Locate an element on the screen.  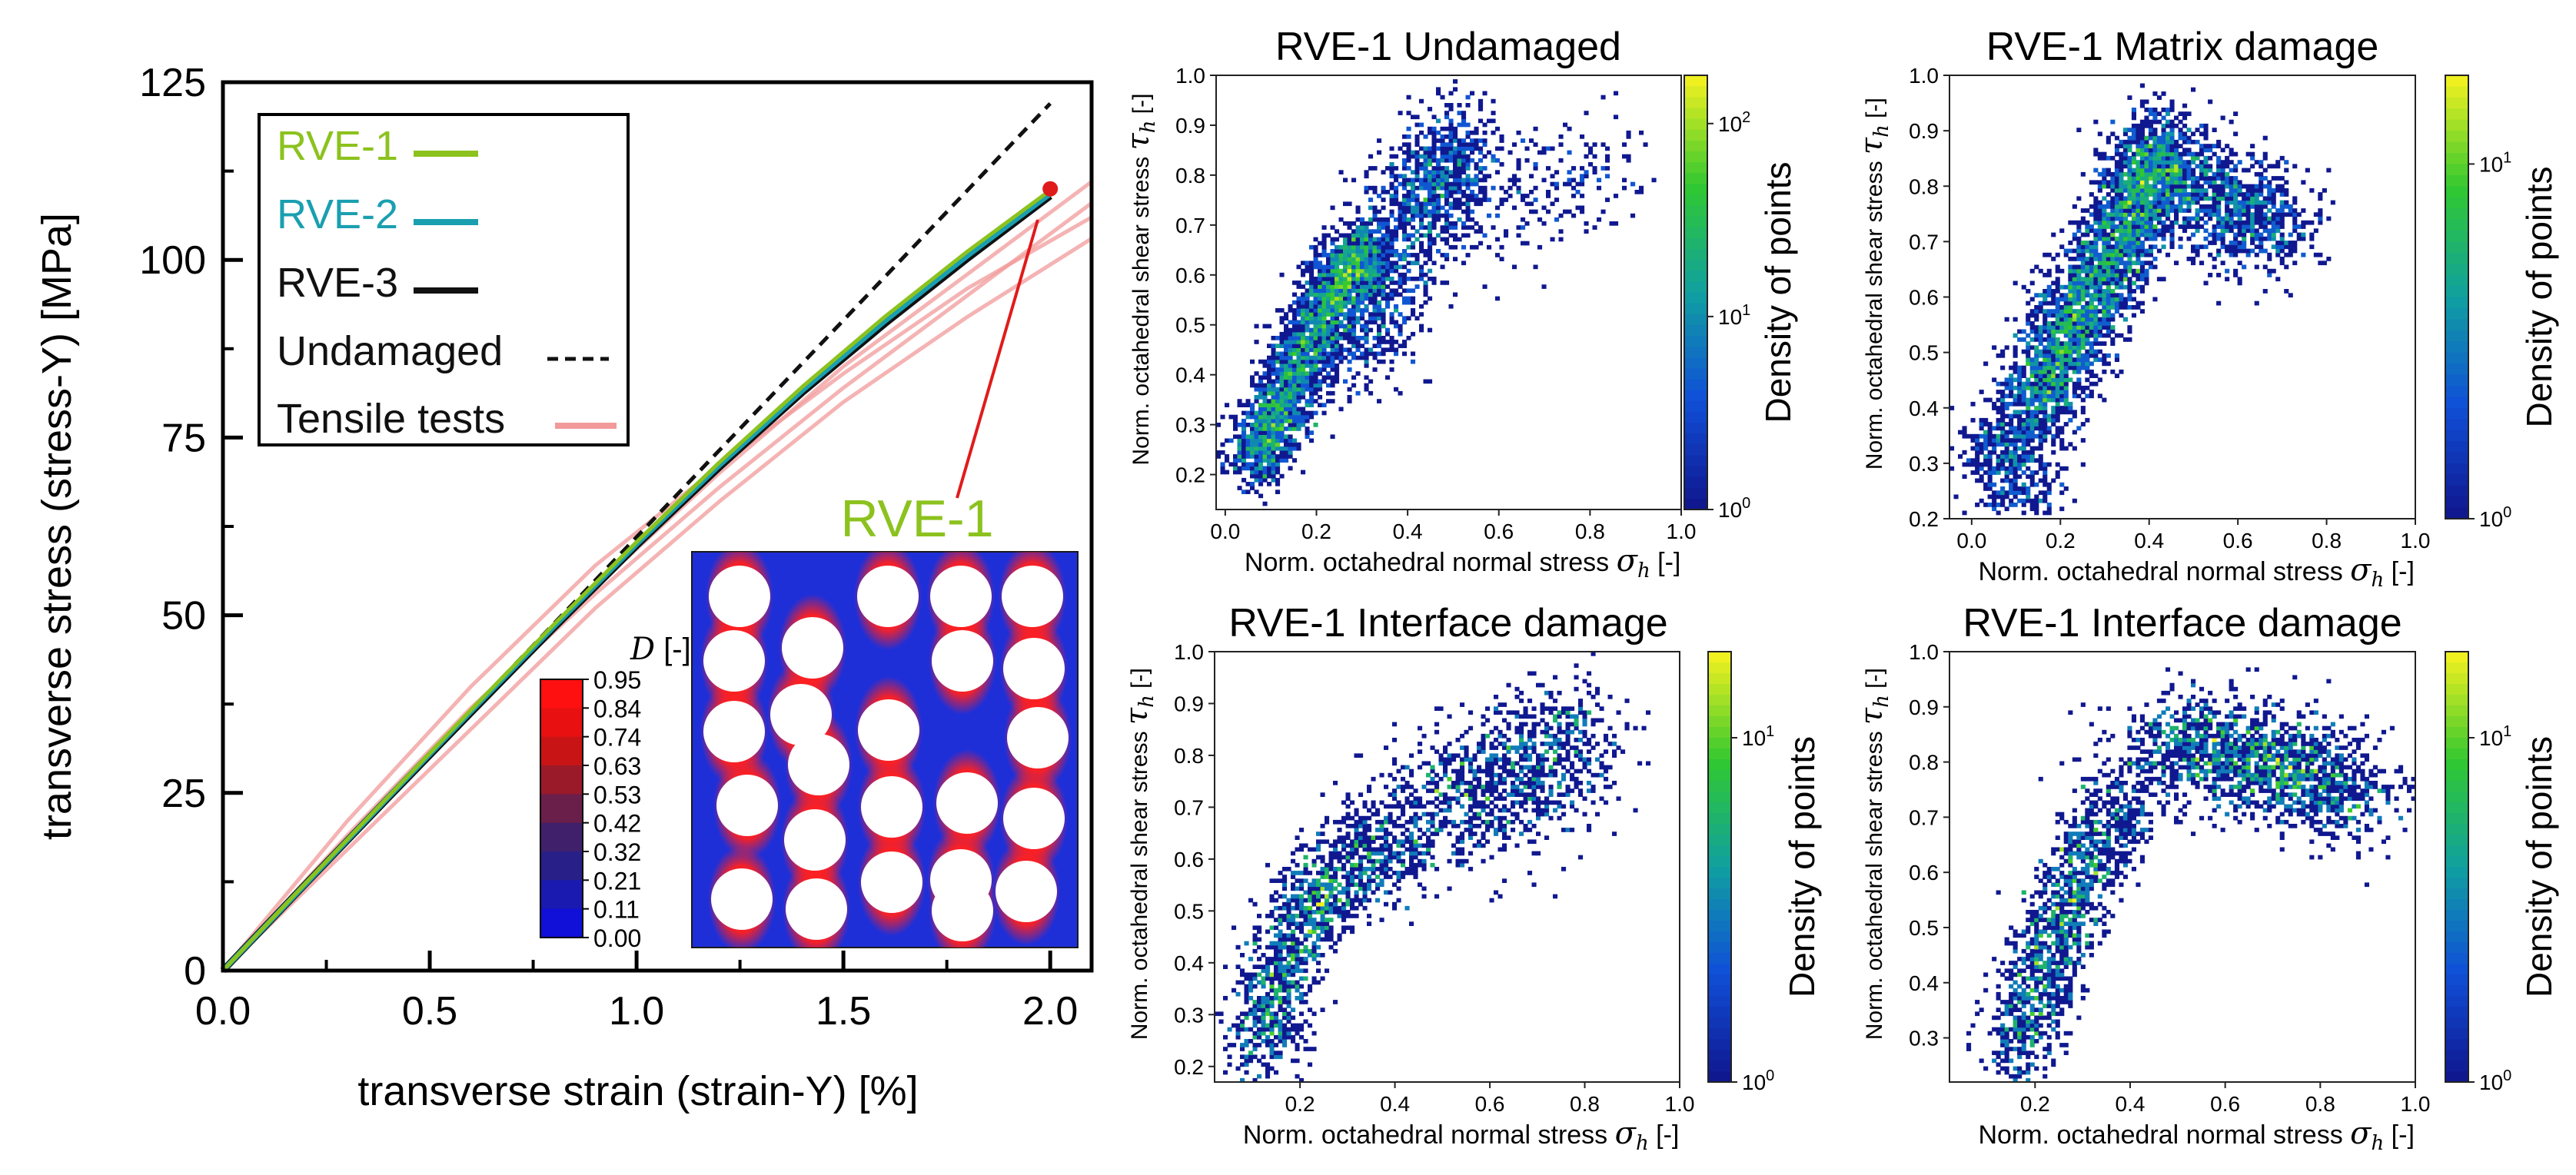
colorbar-frame is located at coordinates (561, 808).